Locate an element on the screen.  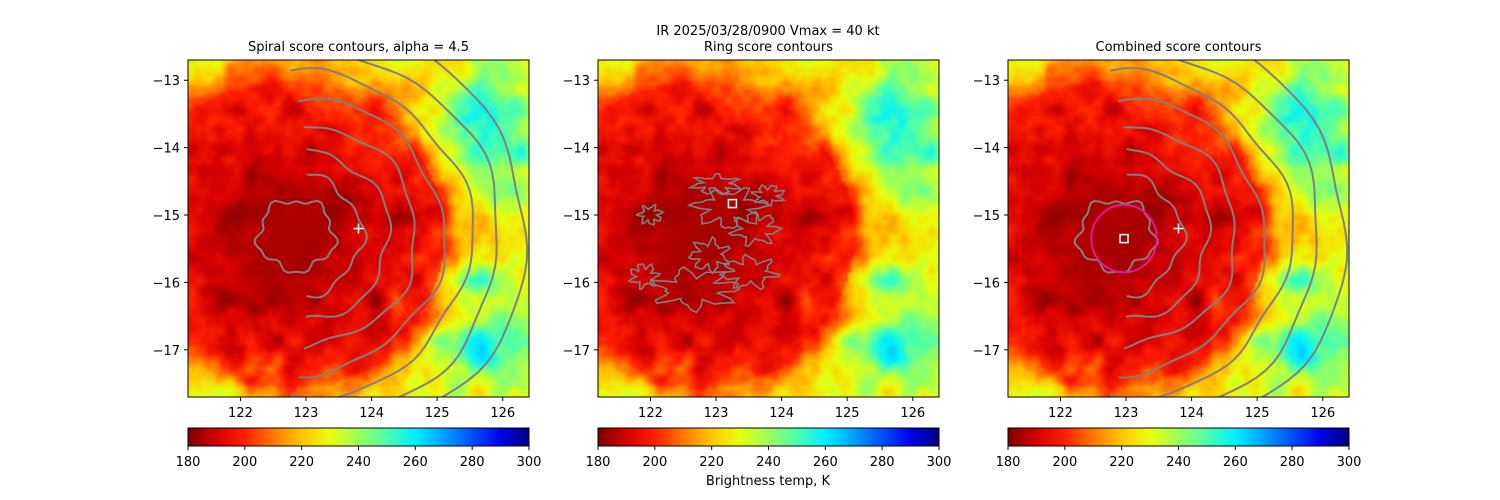
ring-circle-marker is located at coordinates (1124, 238).